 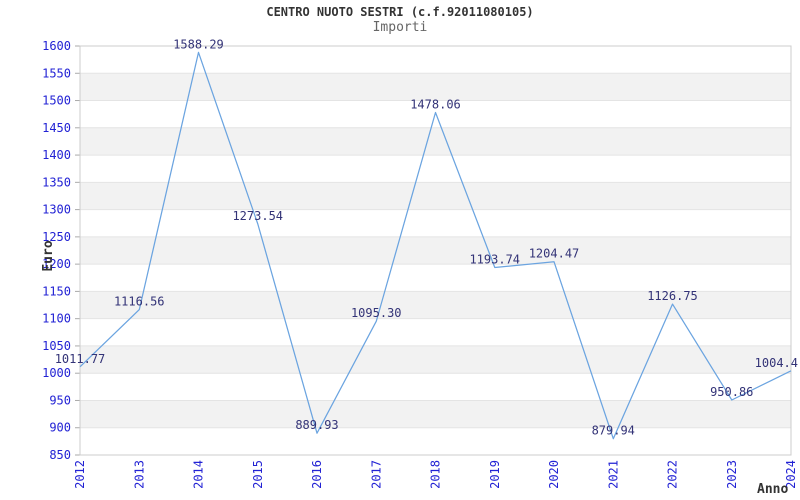 I want to click on point-label: 1478.06, so click(x=435, y=104).